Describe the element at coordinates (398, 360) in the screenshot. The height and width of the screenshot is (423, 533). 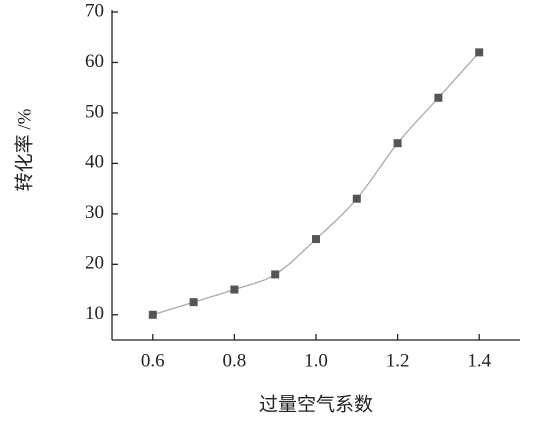
I see `x-tick-label: 1.2` at that location.